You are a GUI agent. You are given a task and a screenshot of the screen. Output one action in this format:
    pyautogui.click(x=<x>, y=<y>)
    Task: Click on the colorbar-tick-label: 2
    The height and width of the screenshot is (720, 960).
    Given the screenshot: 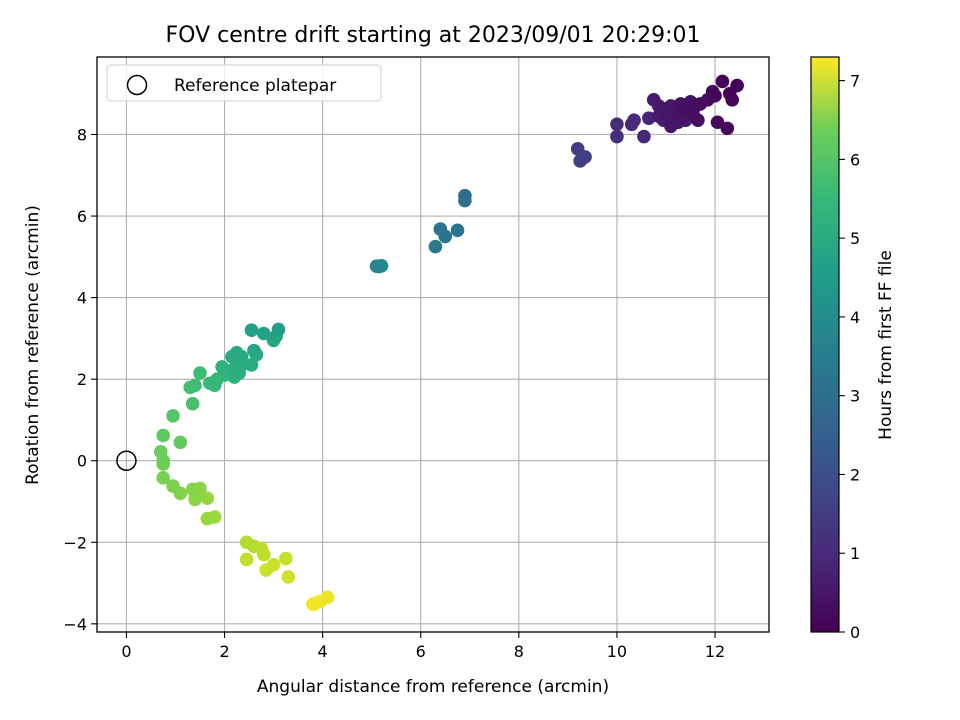 What is the action you would take?
    pyautogui.click(x=855, y=474)
    